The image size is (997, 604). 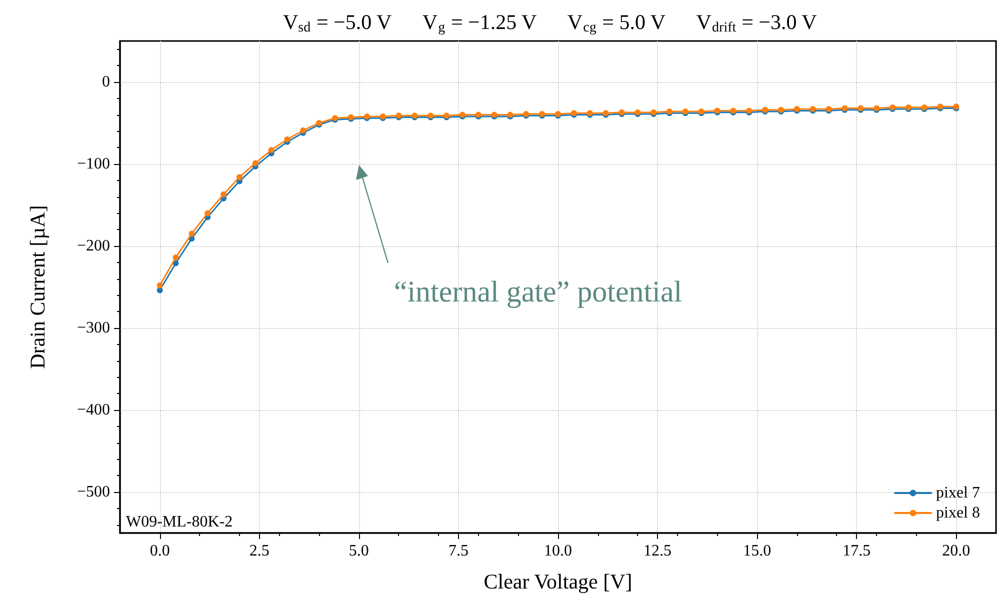 What do you see at coordinates (106, 82) in the screenshot?
I see `y-tick-label: 0` at bounding box center [106, 82].